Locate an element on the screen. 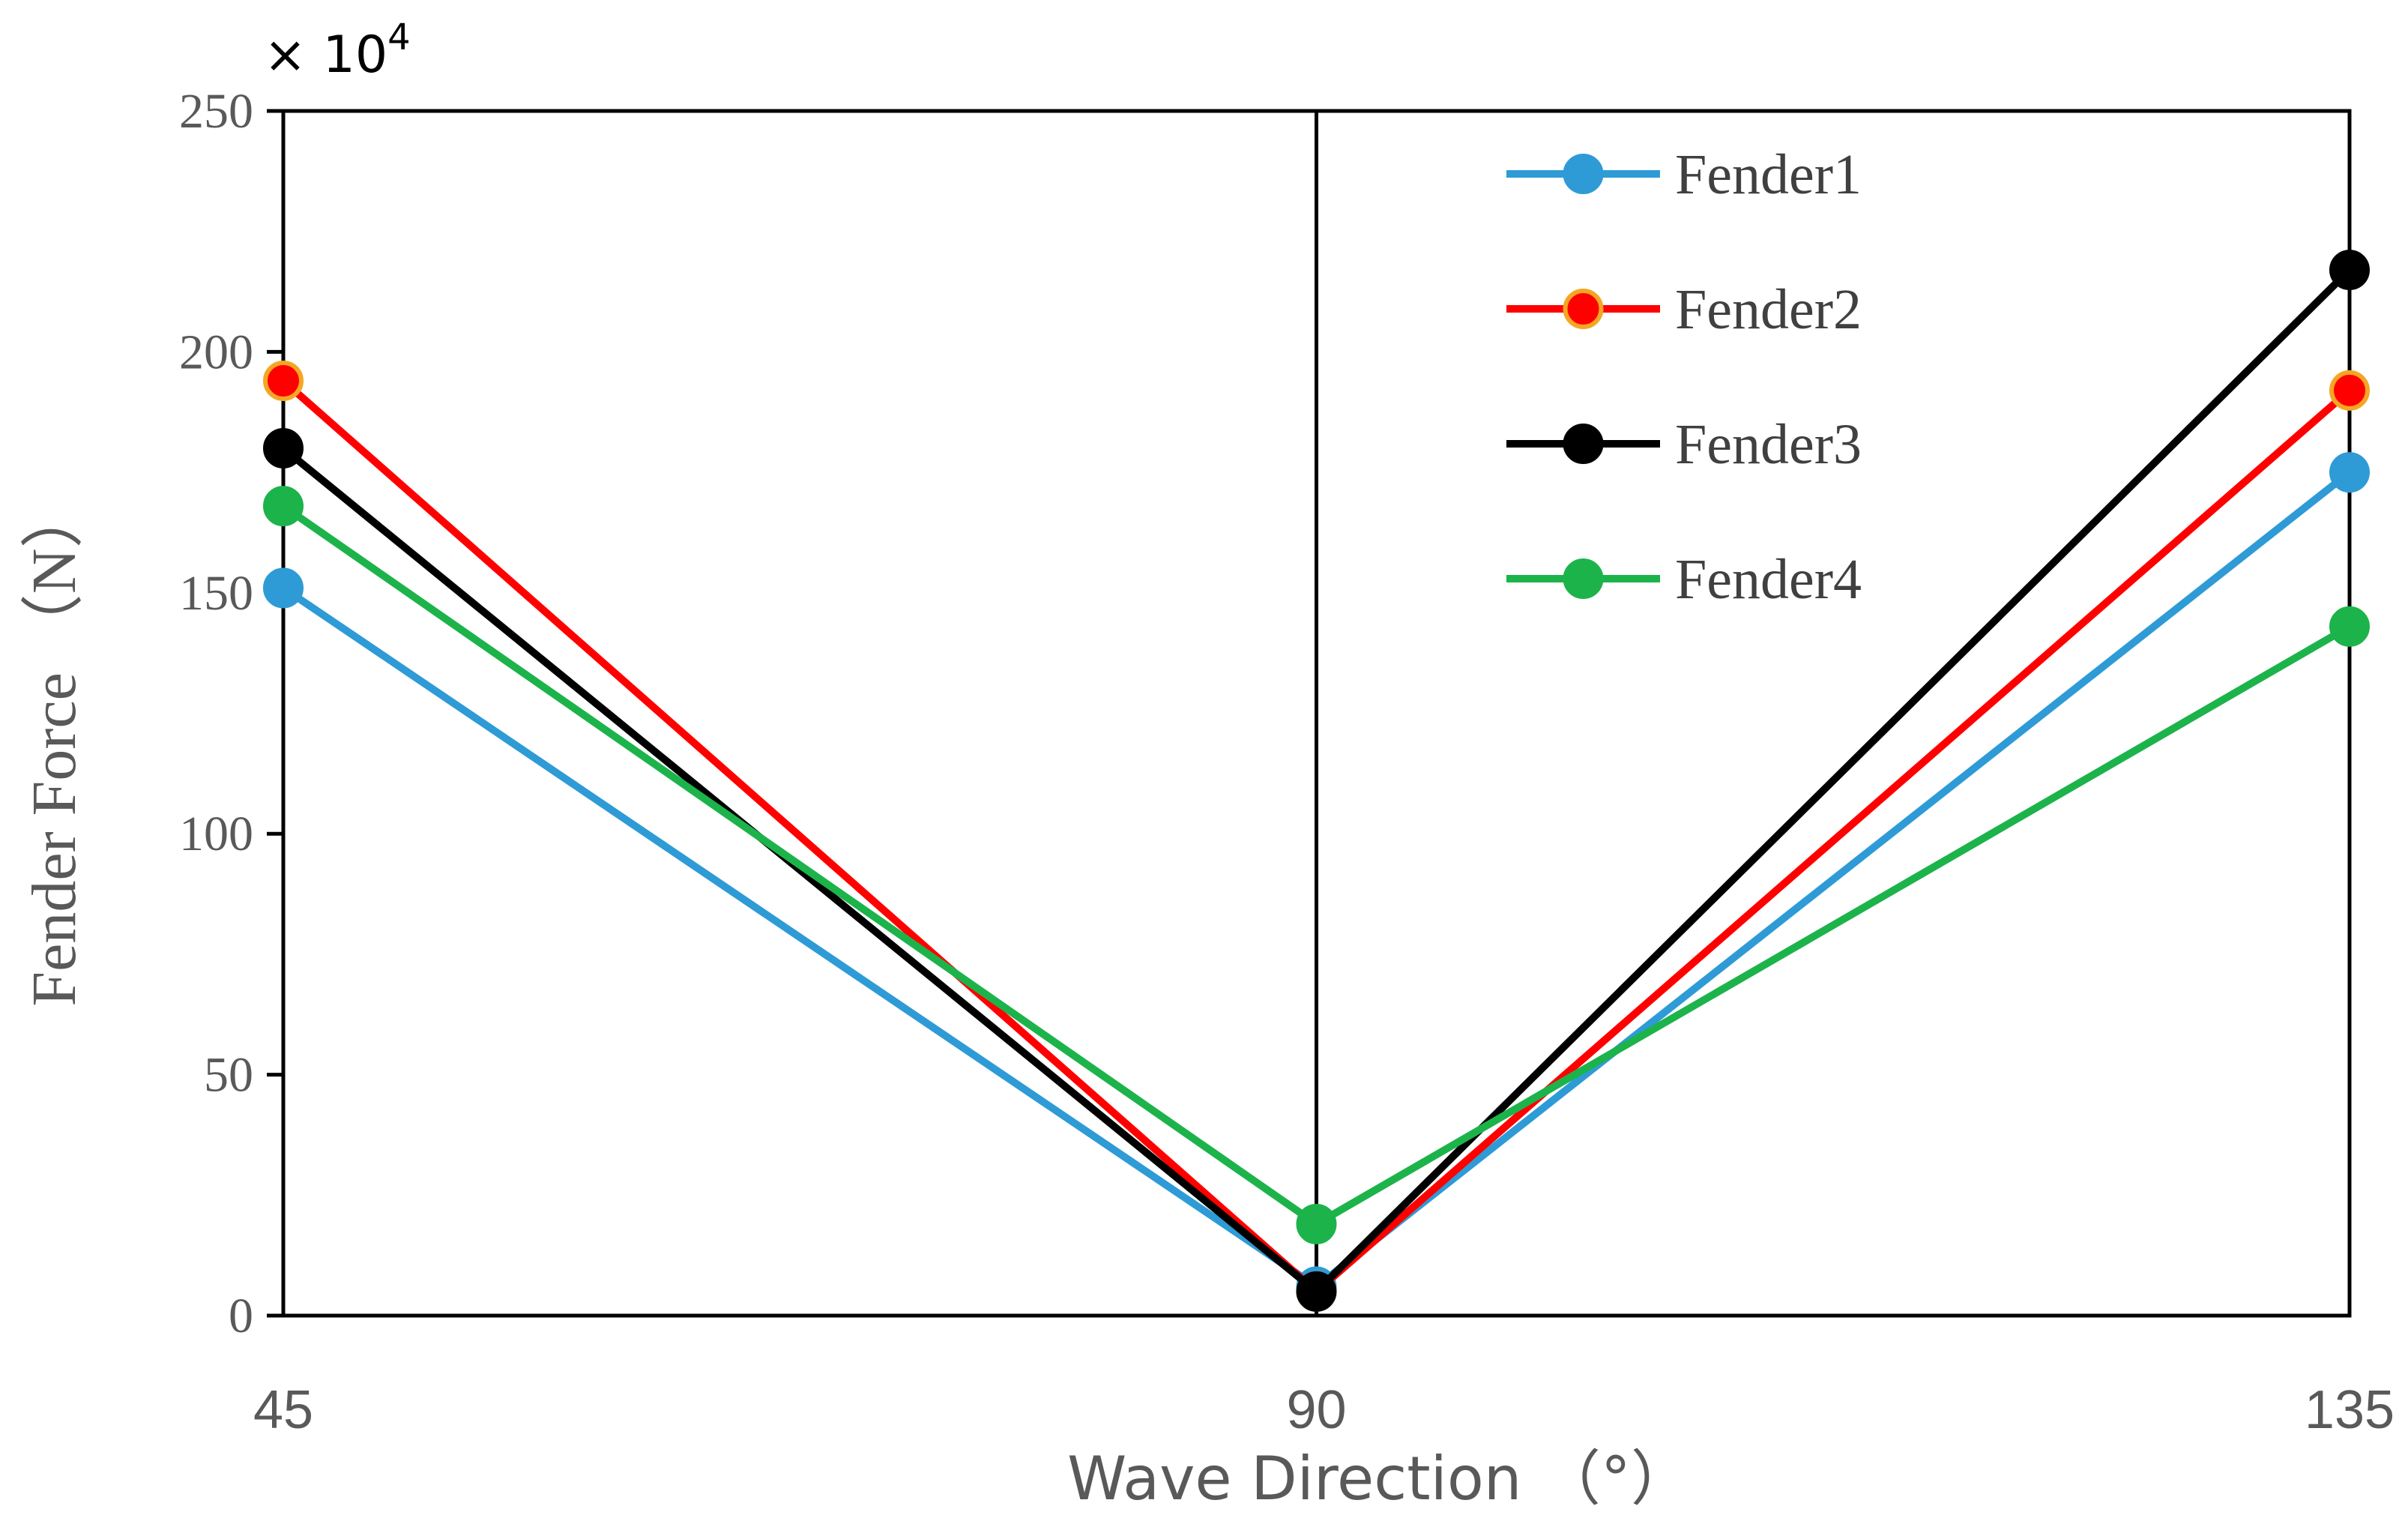  y-axis-multiplier: × 104 is located at coordinates (337, 50).